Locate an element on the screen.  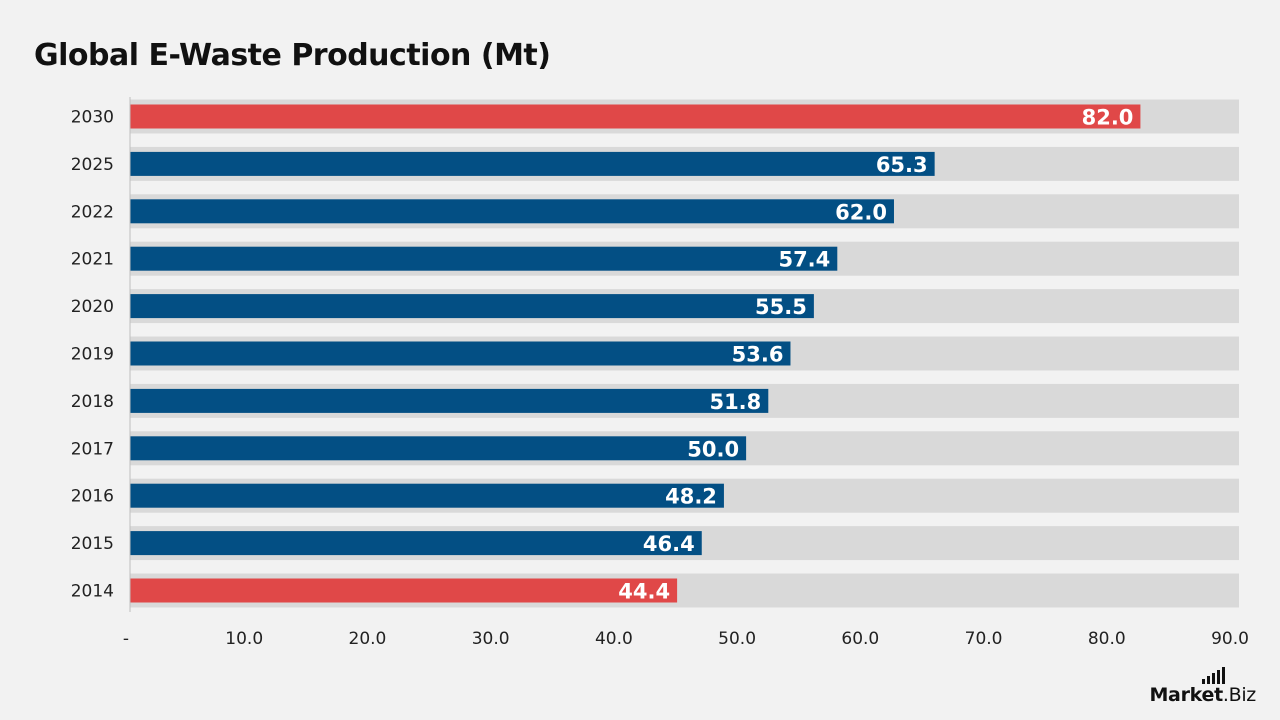
category-label-2016: 2016 is located at coordinates (92, 497).